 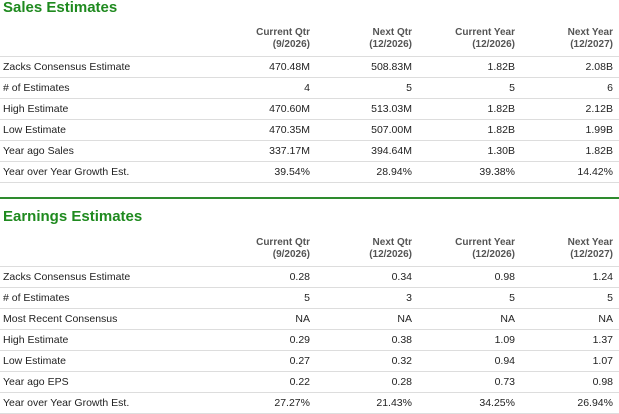 What do you see at coordinates (570, 252) in the screenshot?
I see `earnings-header-next-year: Next Year (12/2027)` at bounding box center [570, 252].